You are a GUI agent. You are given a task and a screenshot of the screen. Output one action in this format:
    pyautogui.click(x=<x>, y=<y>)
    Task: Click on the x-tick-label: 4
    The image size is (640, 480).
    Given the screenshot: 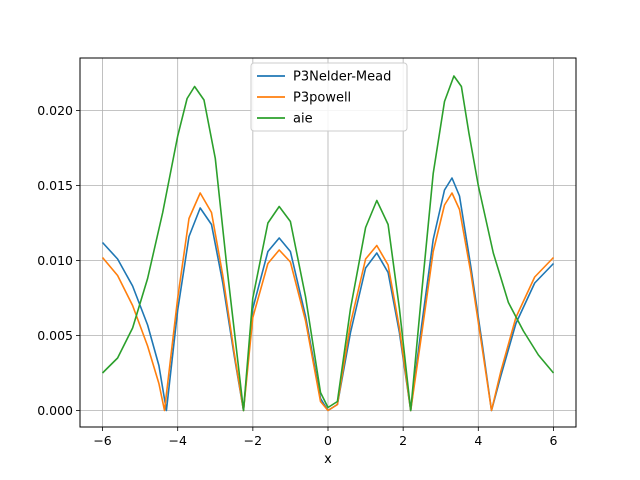 What is the action you would take?
    pyautogui.click(x=478, y=440)
    